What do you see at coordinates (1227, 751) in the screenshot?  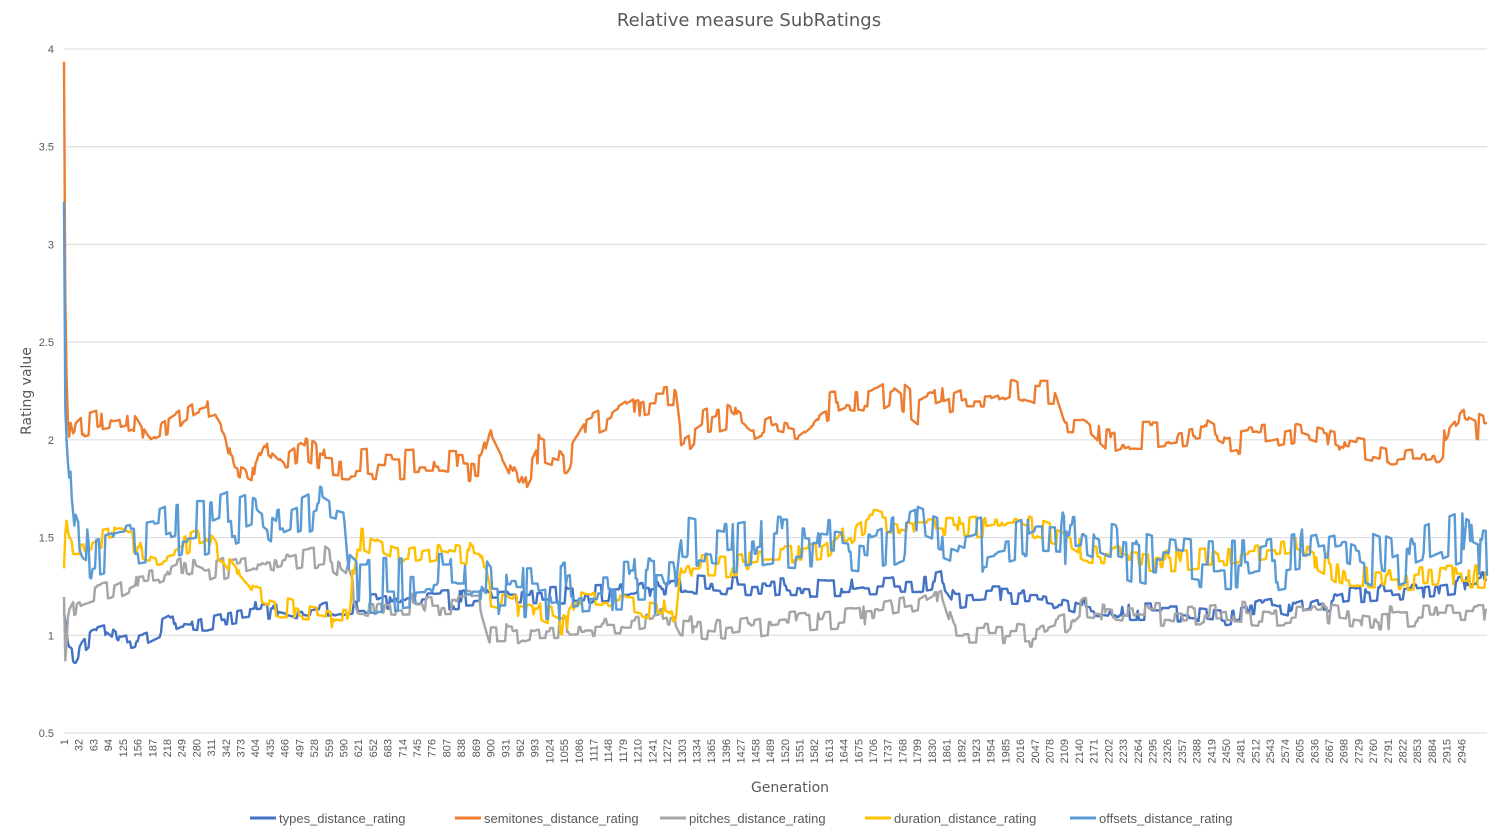 I see `x-tick-label: 2450` at bounding box center [1227, 751].